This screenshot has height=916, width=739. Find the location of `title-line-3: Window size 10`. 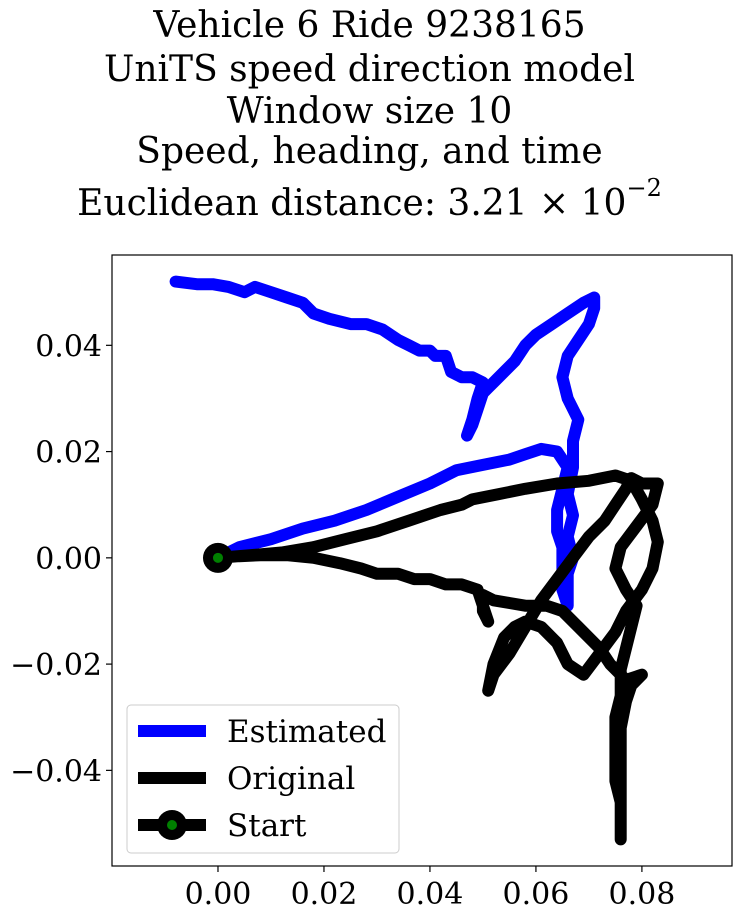

title-line-3: Window size 10 is located at coordinates (369, 111).